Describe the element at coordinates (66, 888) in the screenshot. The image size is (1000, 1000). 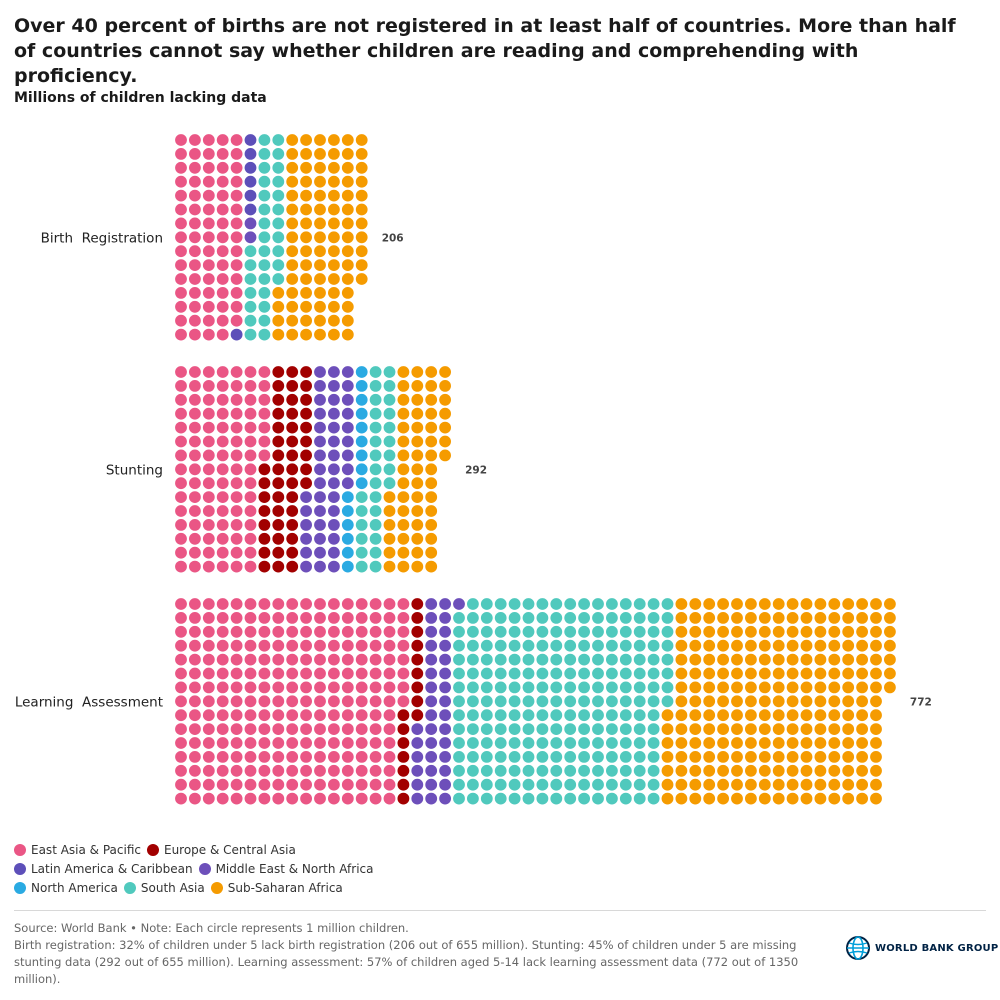
I see `legend-item: North America` at that location.